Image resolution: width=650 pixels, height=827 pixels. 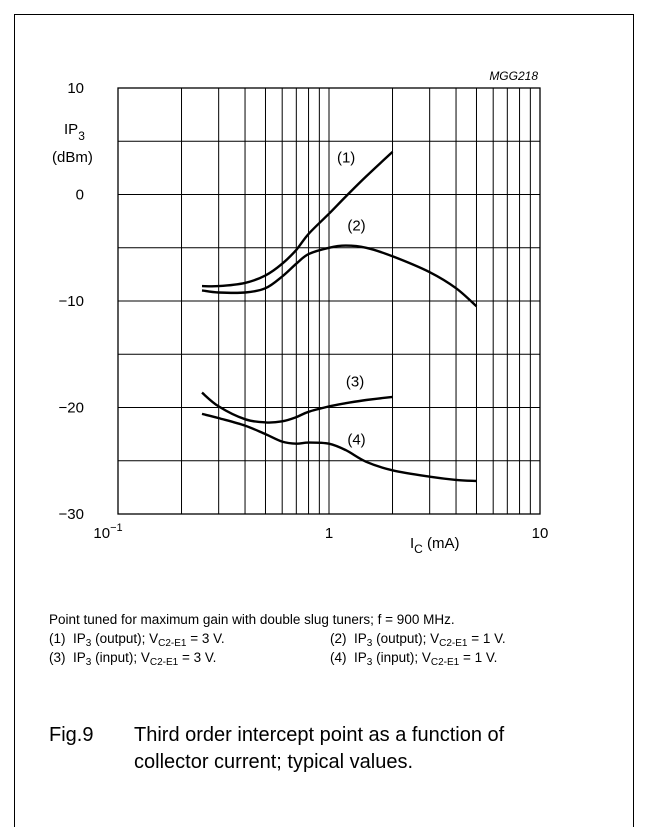 What do you see at coordinates (72, 157) in the screenshot?
I see `y-axis-unit: (dBm)` at bounding box center [72, 157].